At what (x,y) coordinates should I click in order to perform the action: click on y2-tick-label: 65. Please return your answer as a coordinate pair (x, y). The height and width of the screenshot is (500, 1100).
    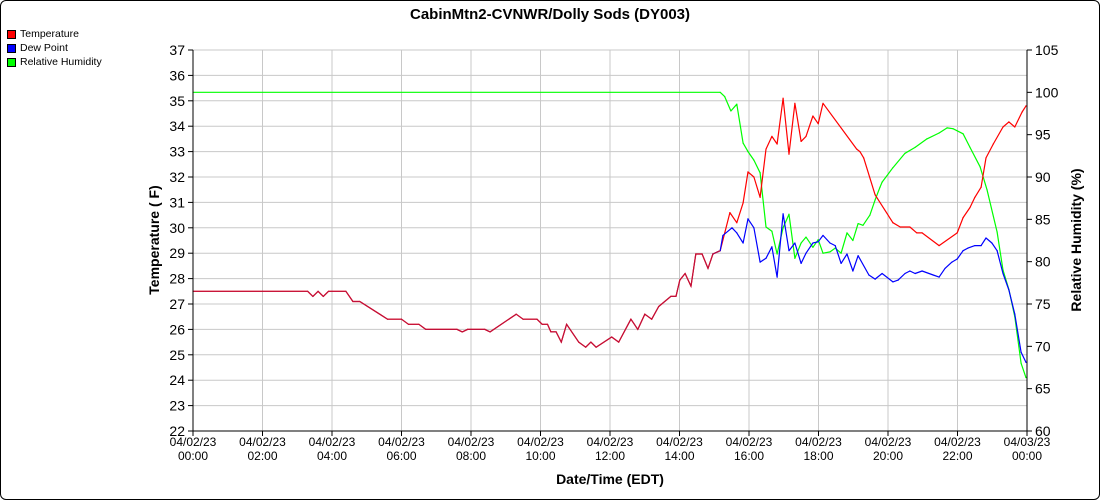
    Looking at the image, I should click on (1043, 389).